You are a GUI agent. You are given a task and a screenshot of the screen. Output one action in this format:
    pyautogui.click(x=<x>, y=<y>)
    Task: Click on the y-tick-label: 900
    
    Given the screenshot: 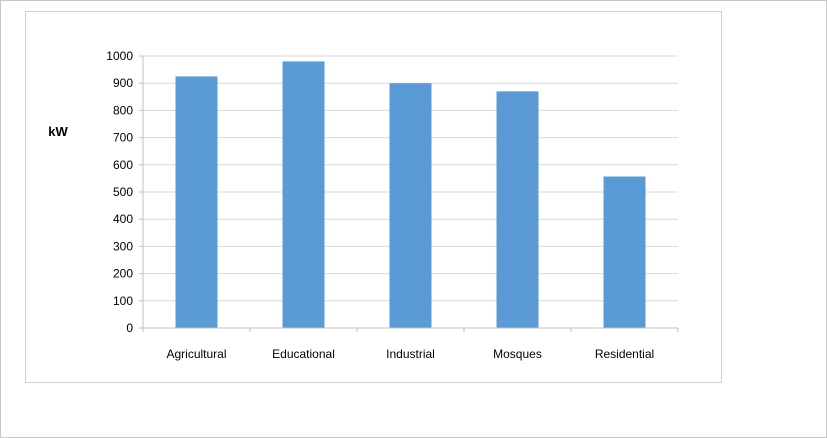 What is the action you would take?
    pyautogui.click(x=123, y=83)
    